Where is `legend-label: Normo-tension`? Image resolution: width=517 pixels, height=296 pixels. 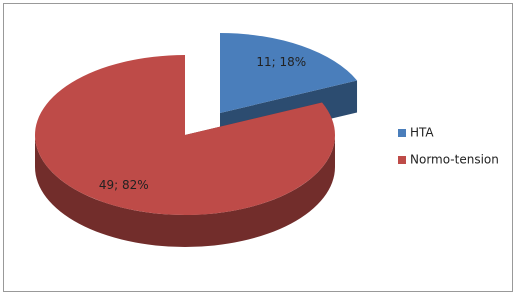
legend-label: Normo-tension is located at coordinates (454, 160).